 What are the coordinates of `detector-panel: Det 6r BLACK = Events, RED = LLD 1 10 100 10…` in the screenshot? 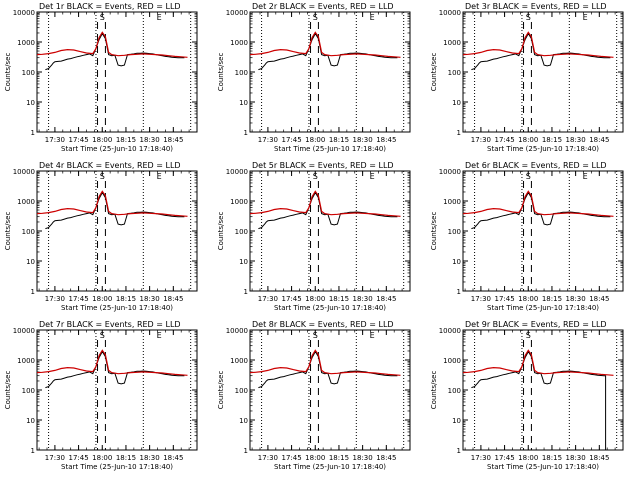 It's located at (527, 236).